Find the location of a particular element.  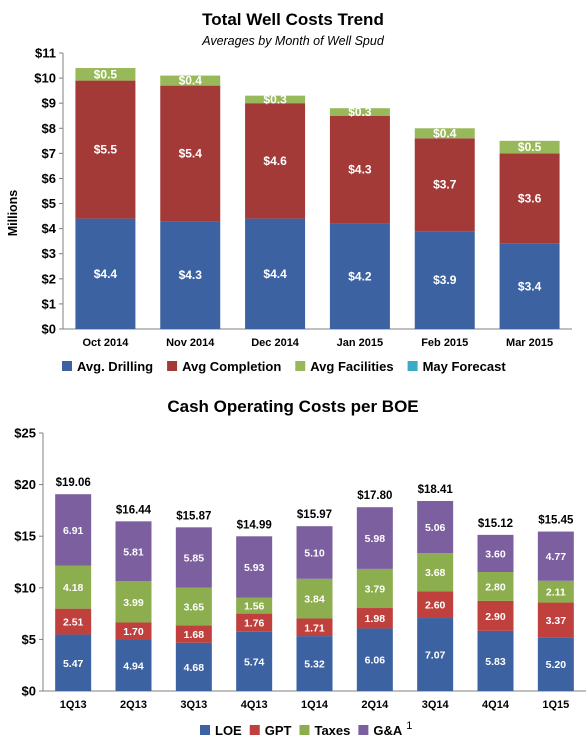

data-label: $0.3 is located at coordinates (360, 112).